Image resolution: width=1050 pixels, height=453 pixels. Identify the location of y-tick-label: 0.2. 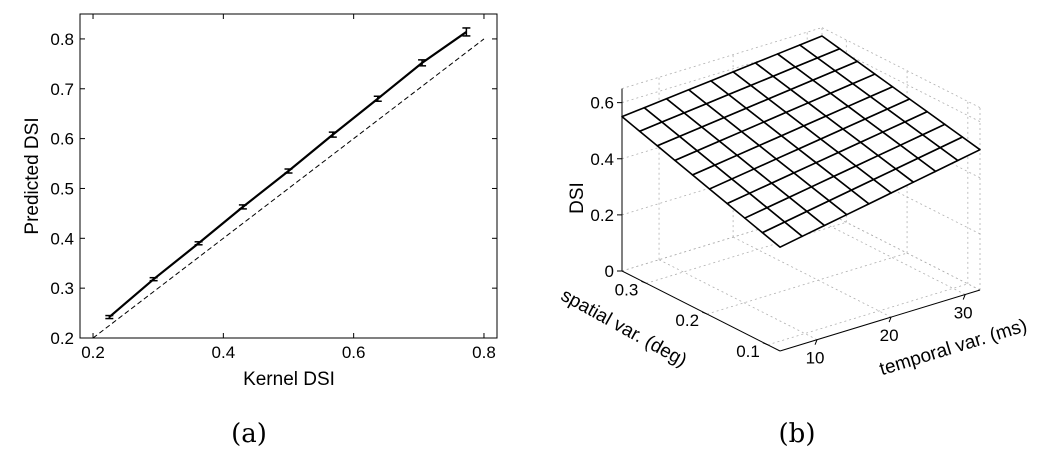
(62, 338).